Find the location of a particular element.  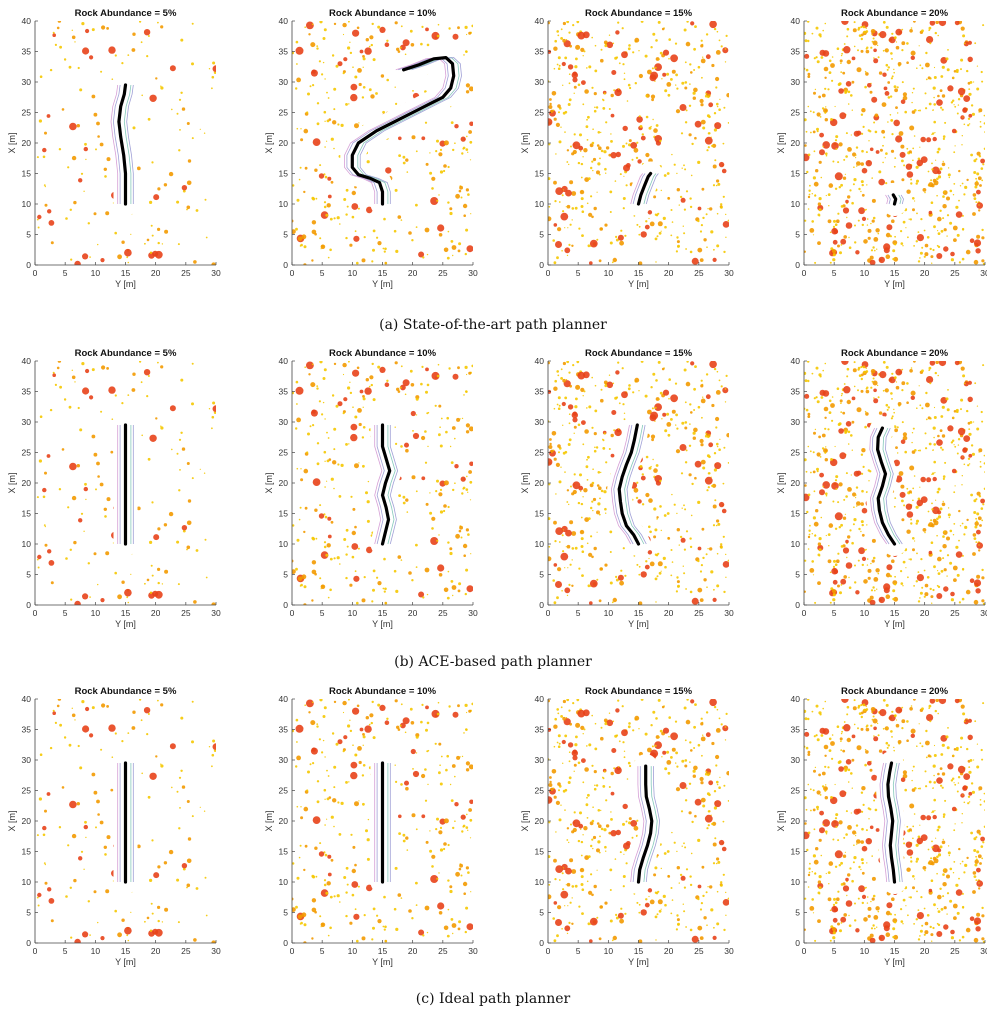

x-axis-label: Y [m] is located at coordinates (125, 962).